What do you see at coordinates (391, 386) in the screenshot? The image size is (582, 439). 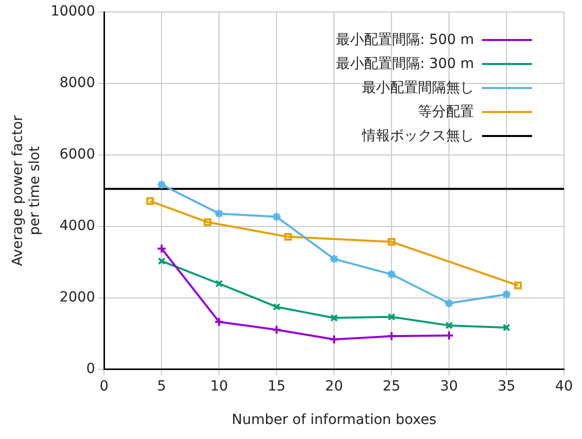 I see `x-tick-label: 25` at bounding box center [391, 386].